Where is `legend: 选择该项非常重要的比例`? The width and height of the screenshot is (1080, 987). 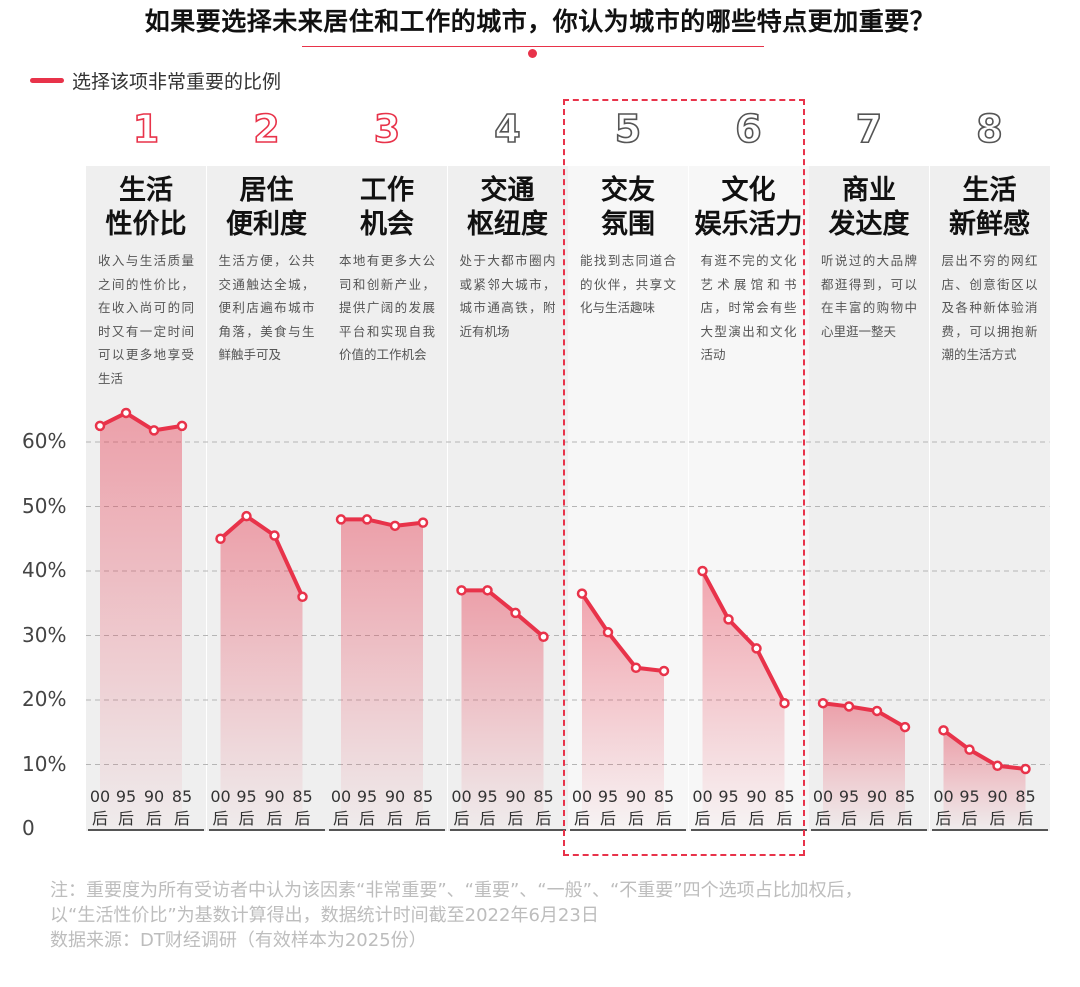
legend: 选择该项非常重要的比例 is located at coordinates (155, 80).